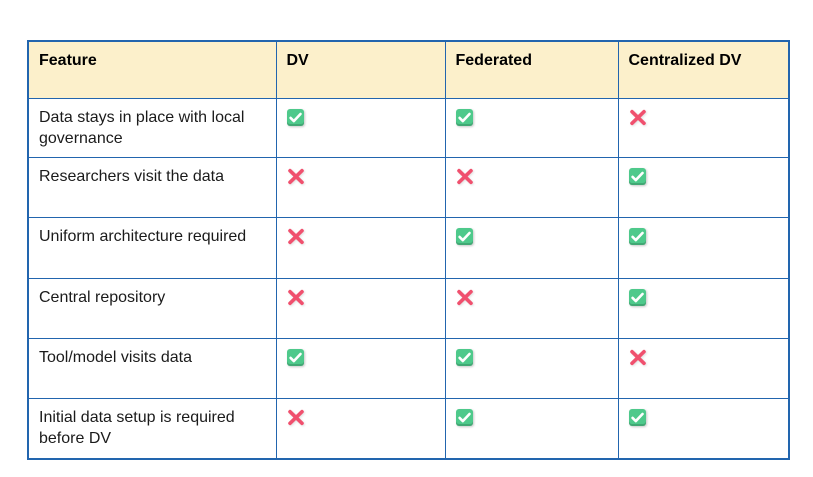  What do you see at coordinates (408, 428) in the screenshot?
I see `table-row: Initial data setup is required before DV` at bounding box center [408, 428].